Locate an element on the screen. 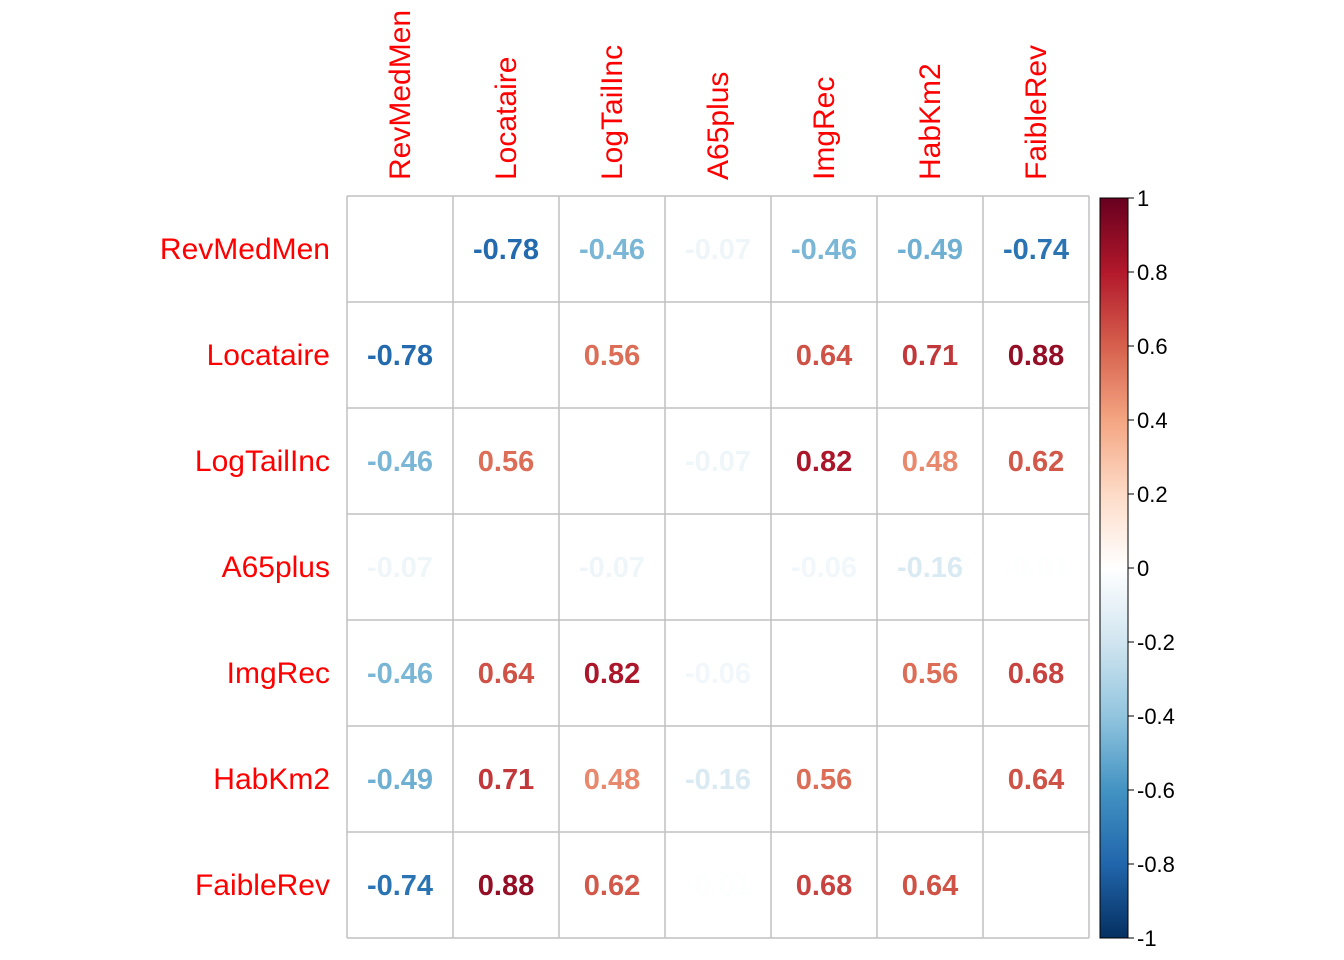 This screenshot has height=960, width=1344. colorbar-tick-label: -0.6 is located at coordinates (1156, 790).